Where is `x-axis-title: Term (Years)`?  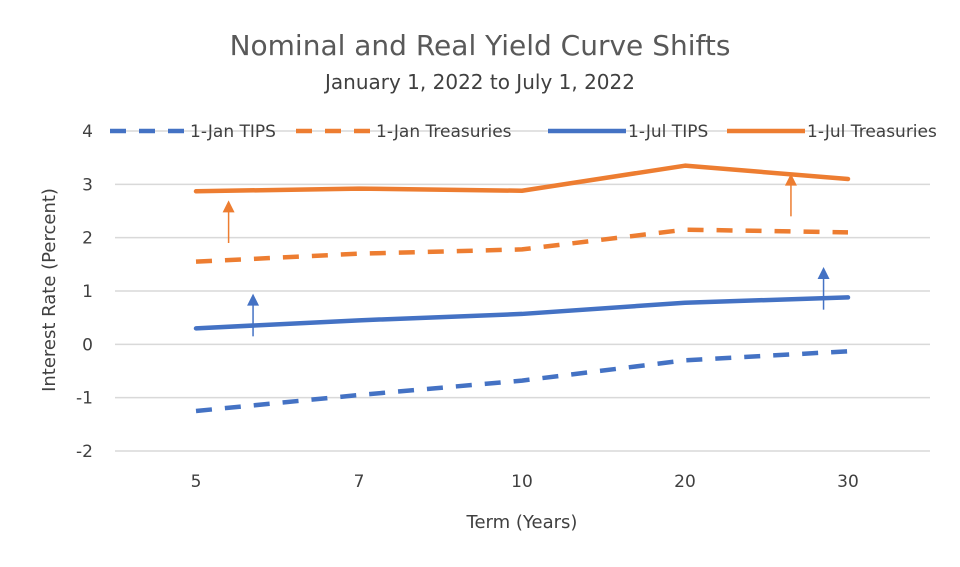
x-axis-title: Term (Years) is located at coordinates (522, 522).